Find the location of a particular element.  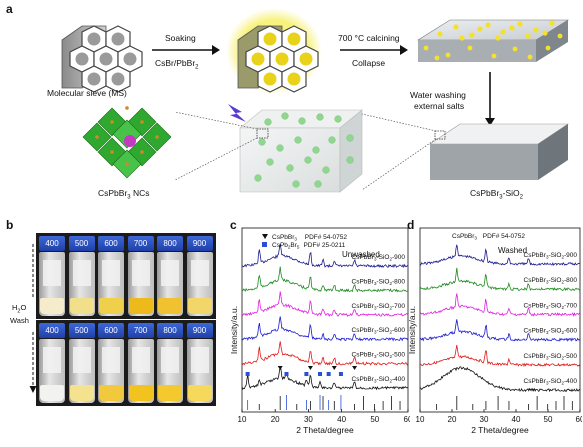

panel-a-label: a is located at coordinates (9, 9).